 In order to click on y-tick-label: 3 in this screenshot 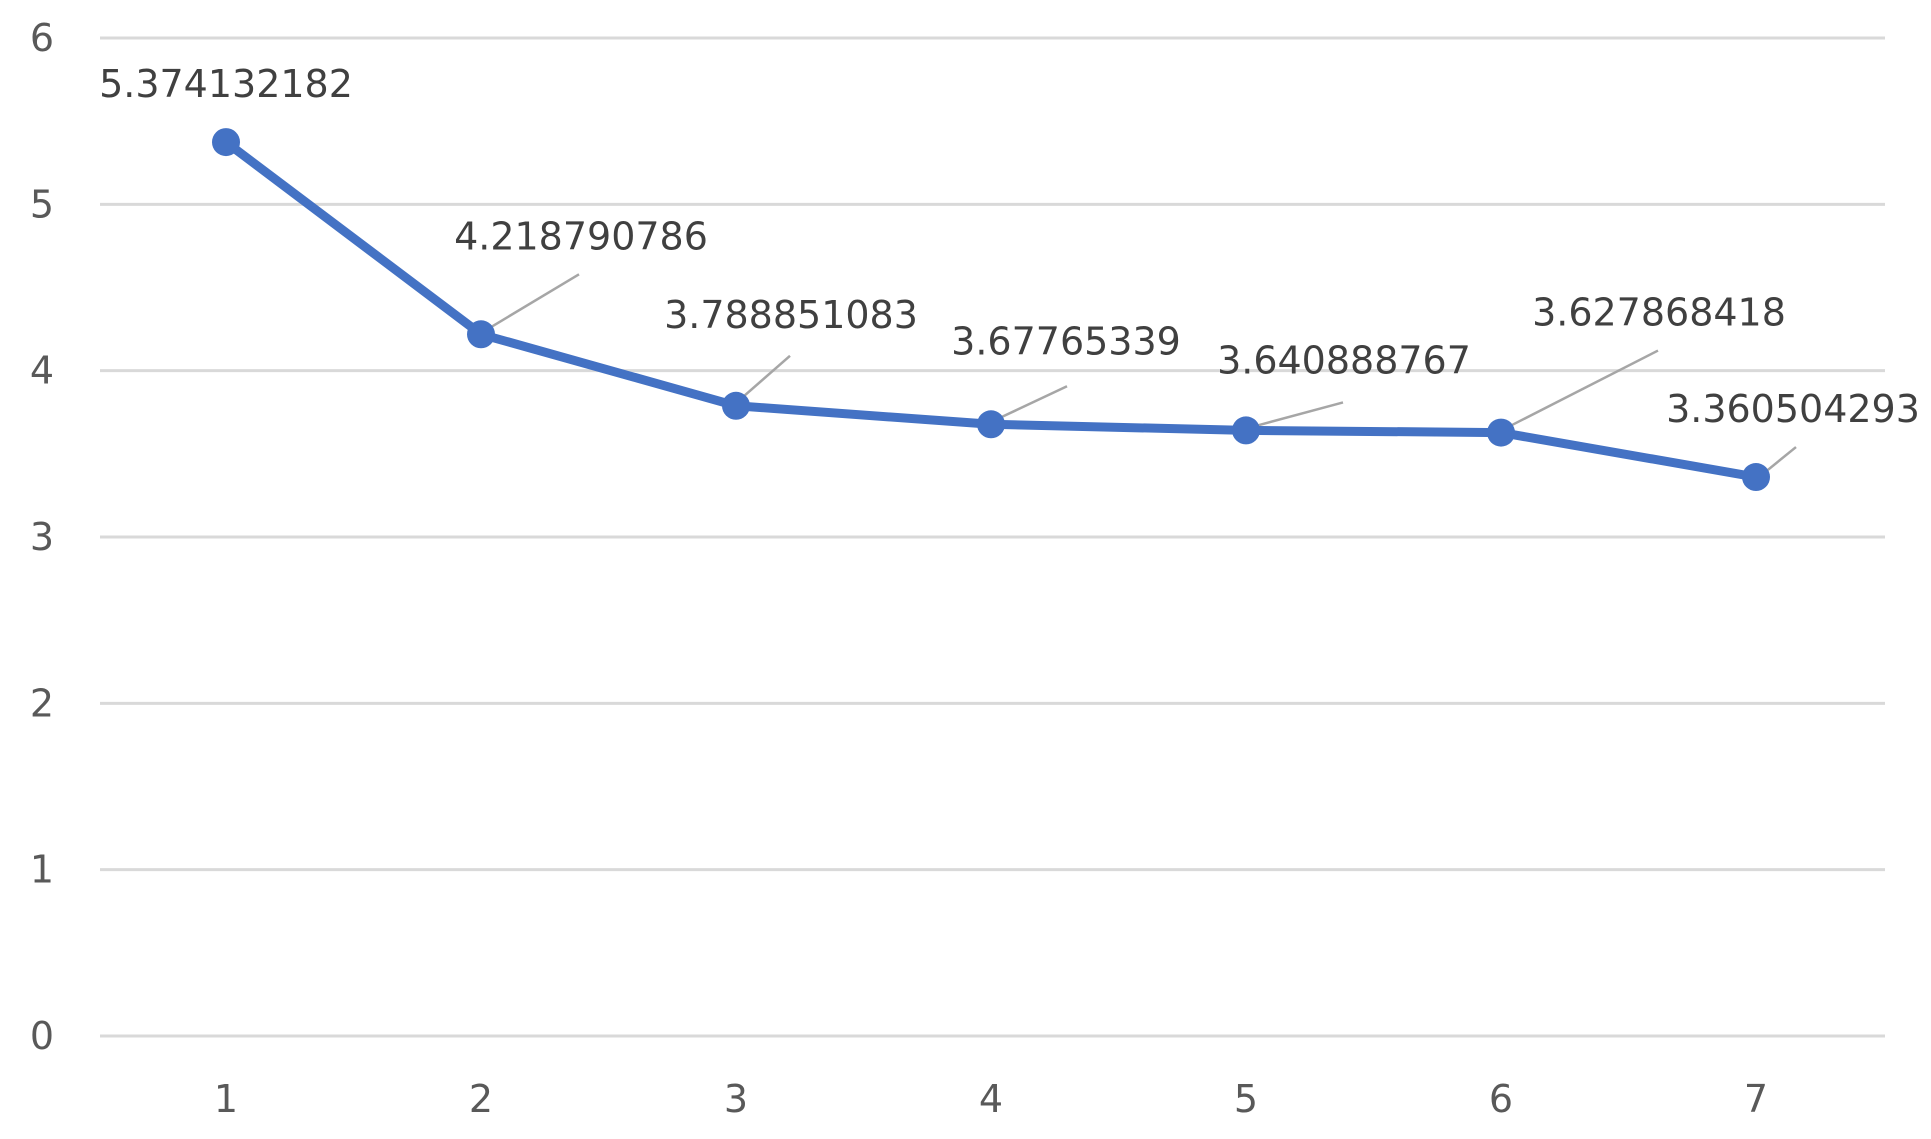, I will do `click(42, 537)`.